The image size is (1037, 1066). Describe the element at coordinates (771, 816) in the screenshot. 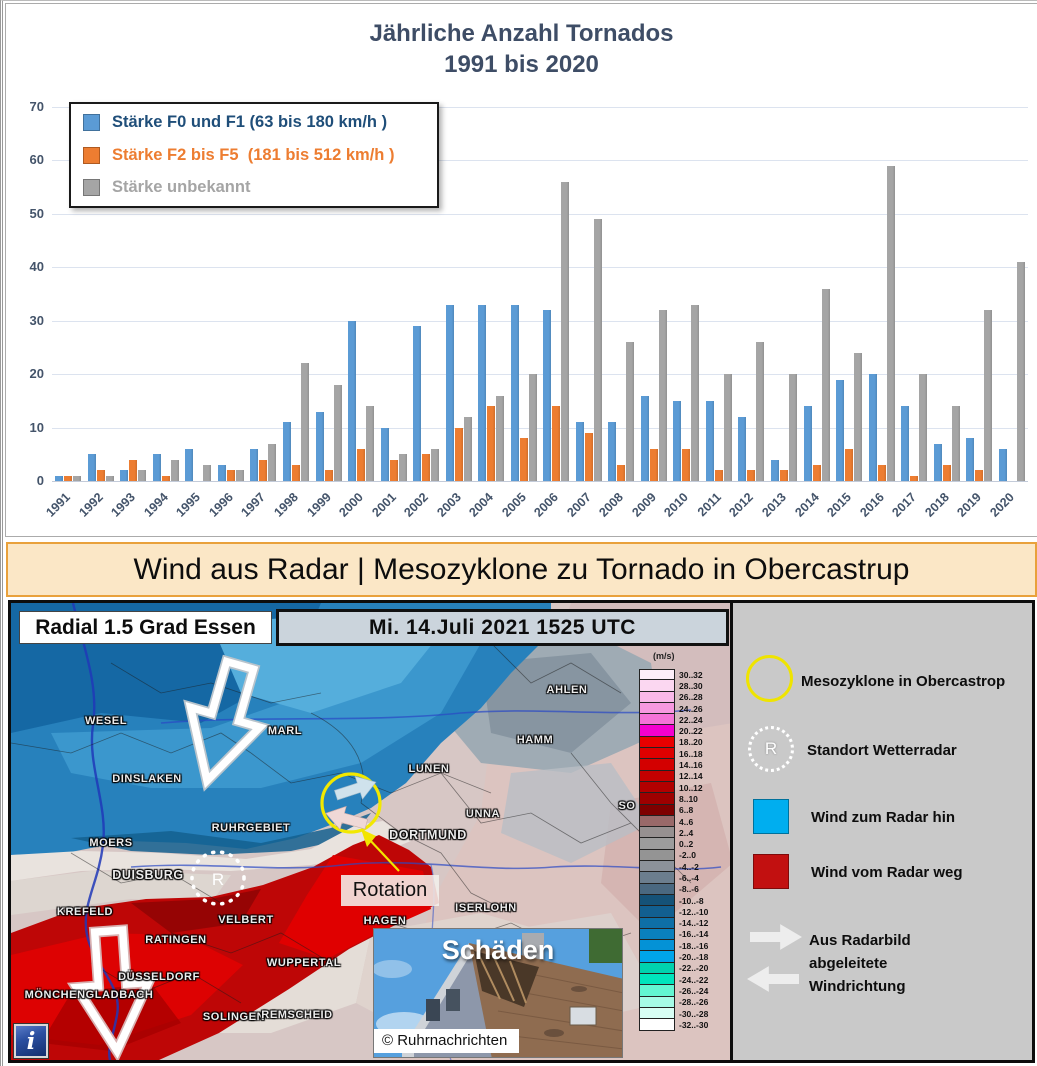

I see `wind-toward-symbol` at that location.